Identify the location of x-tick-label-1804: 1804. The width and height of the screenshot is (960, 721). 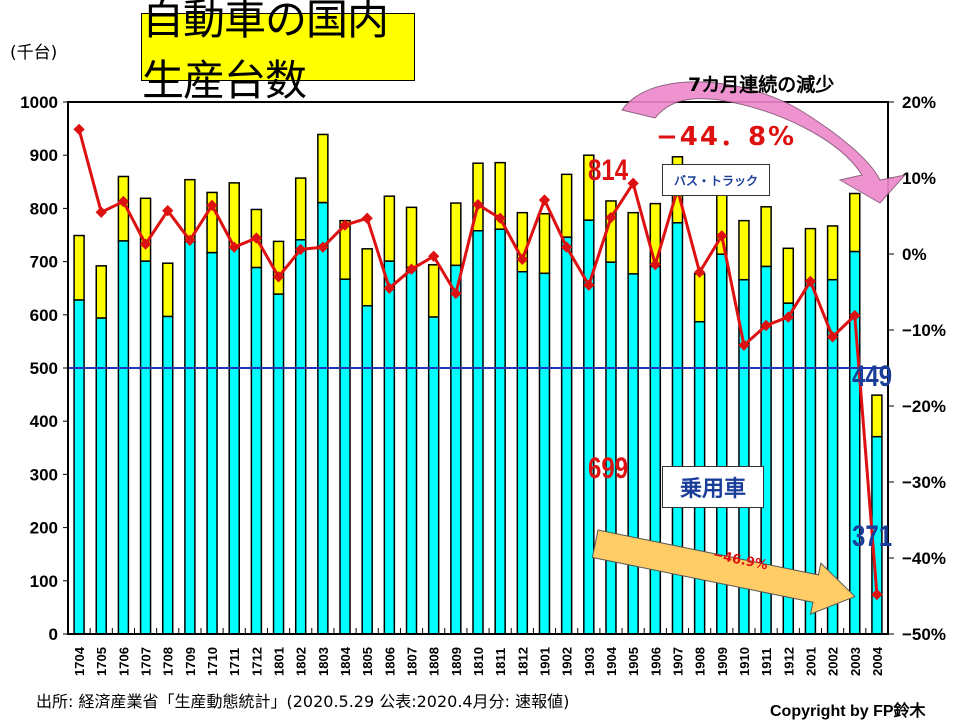
(345, 661).